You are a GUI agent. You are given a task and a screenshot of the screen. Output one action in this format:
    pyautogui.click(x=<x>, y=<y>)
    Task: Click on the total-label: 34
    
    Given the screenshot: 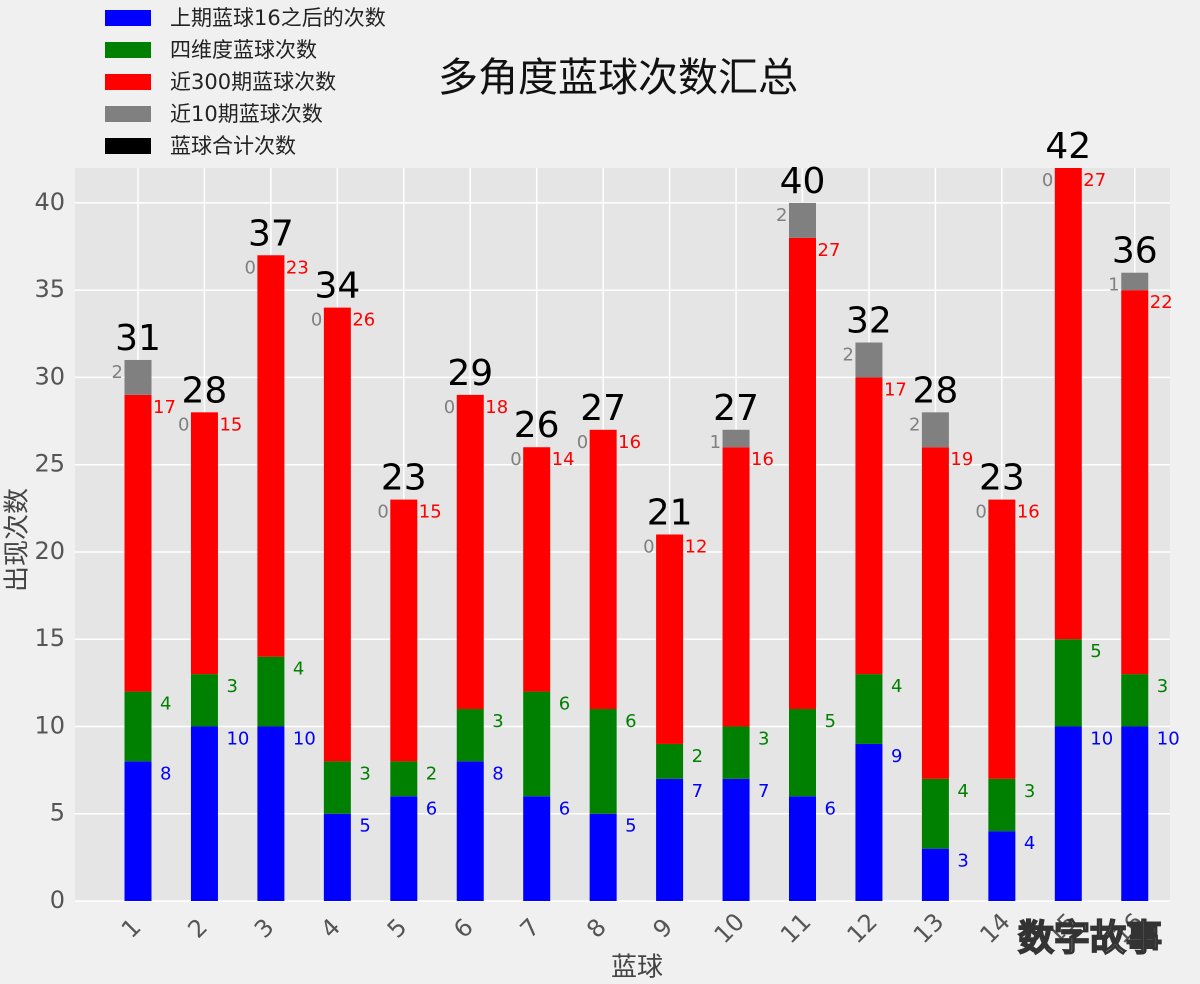 What is the action you would take?
    pyautogui.click(x=337, y=286)
    